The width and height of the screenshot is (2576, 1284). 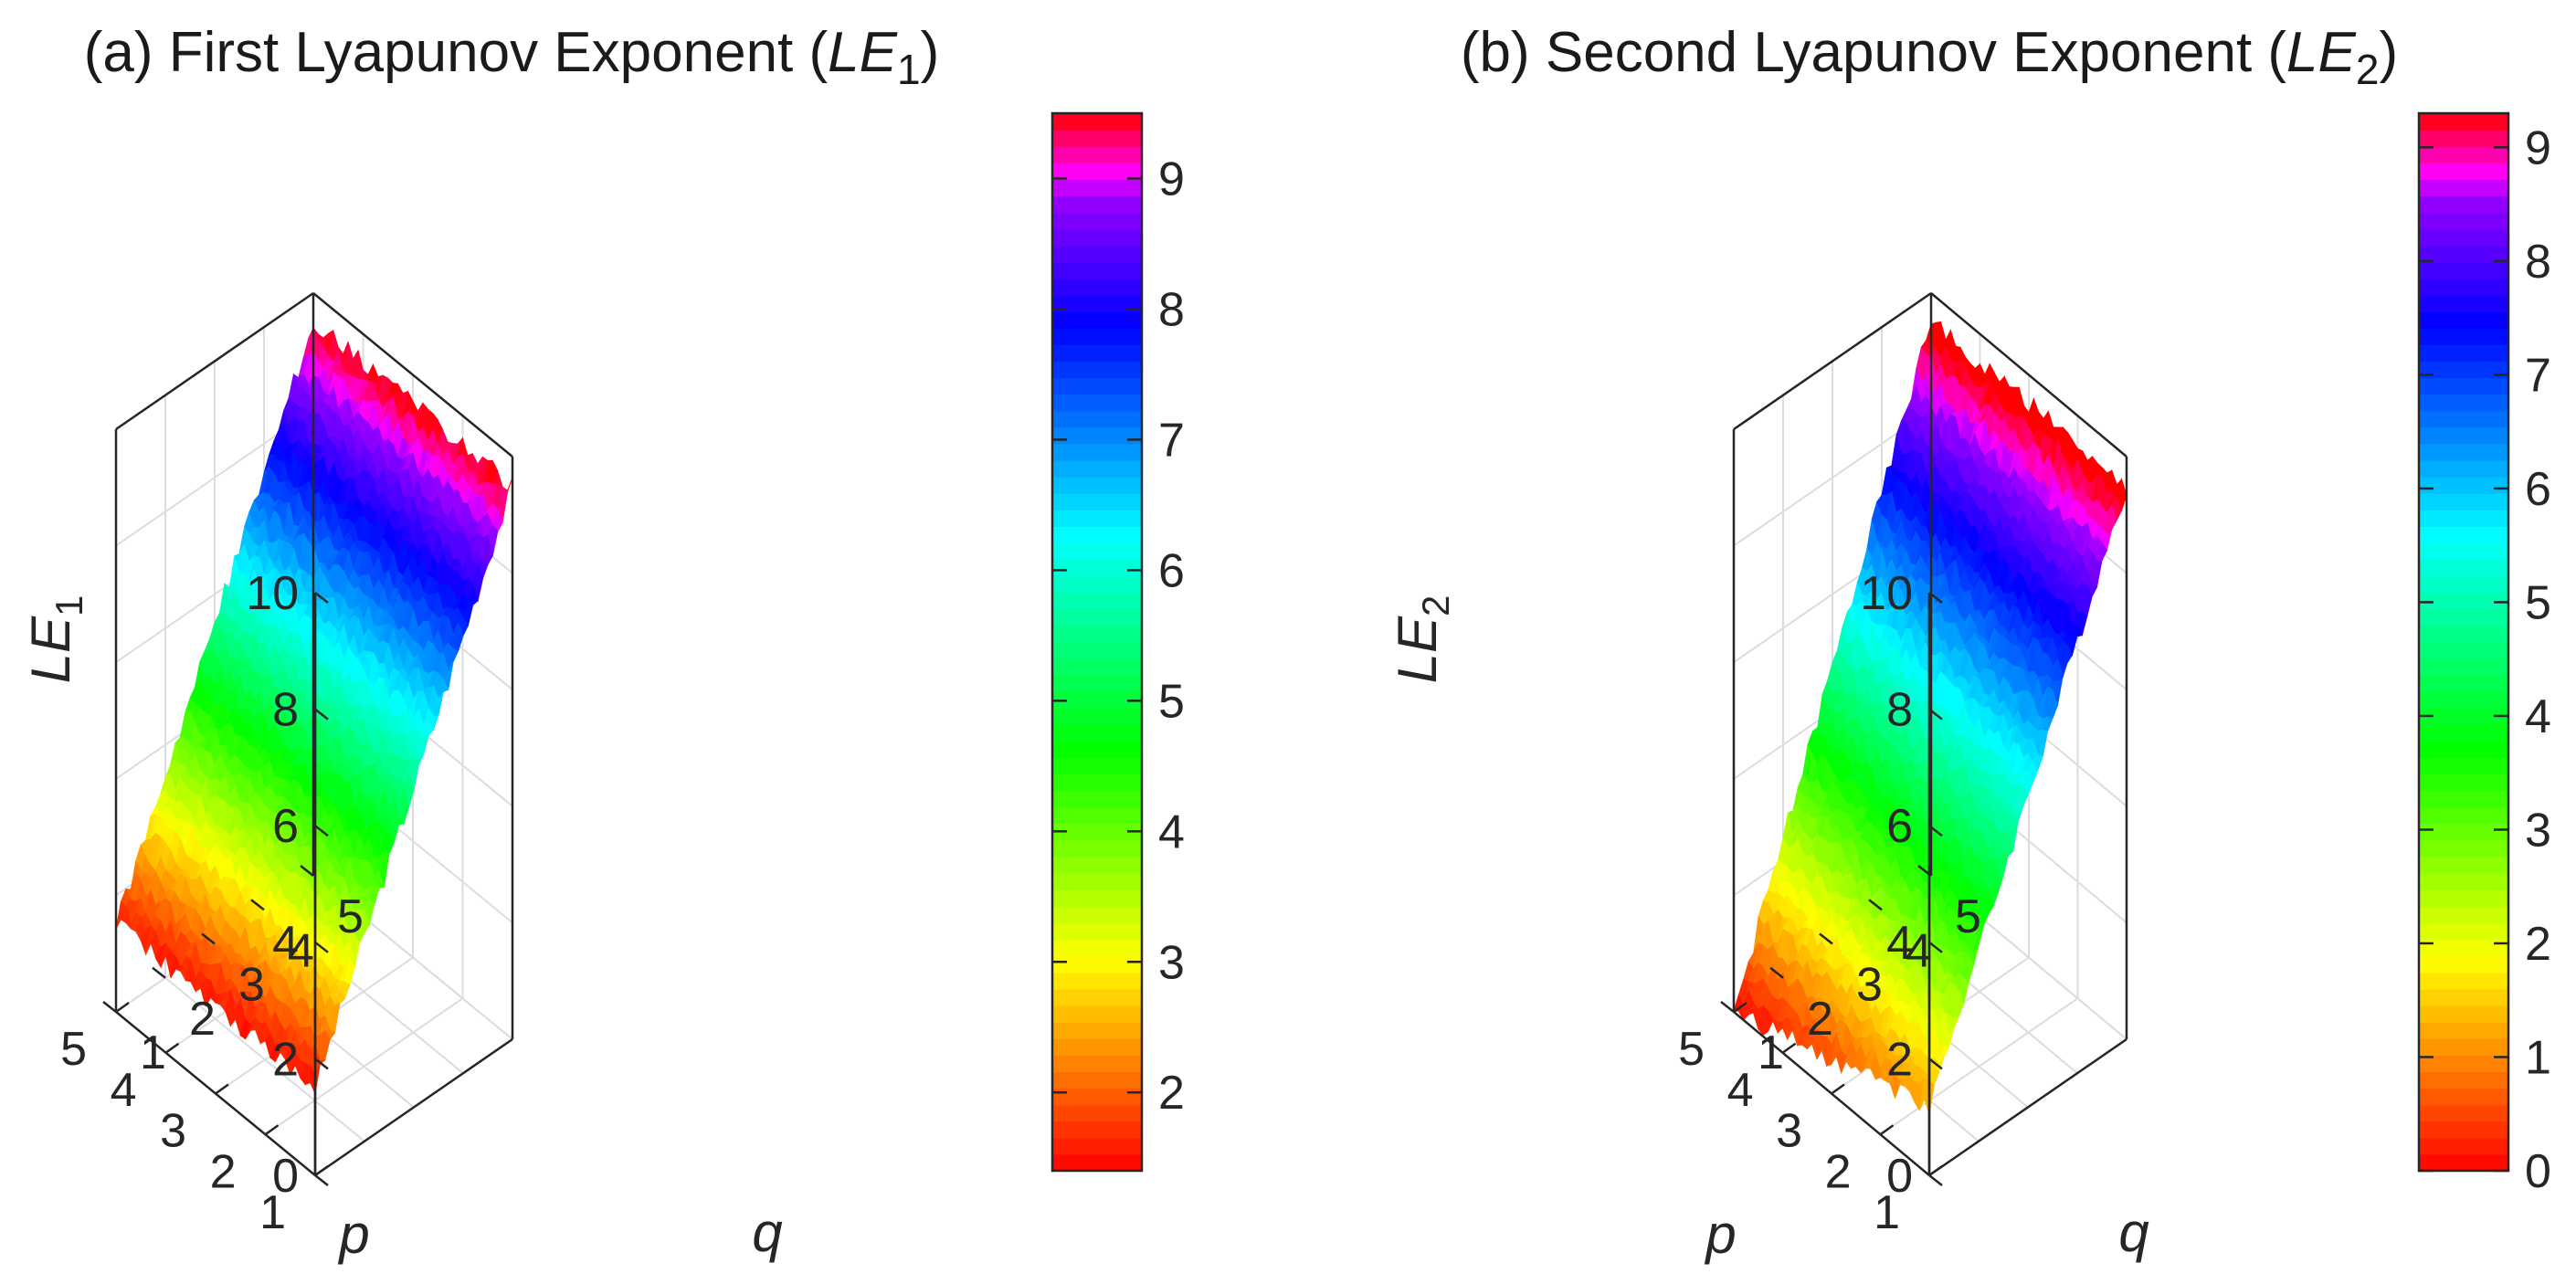 What do you see at coordinates (1899, 1059) in the screenshot?
I see `z-tick-label: 2` at bounding box center [1899, 1059].